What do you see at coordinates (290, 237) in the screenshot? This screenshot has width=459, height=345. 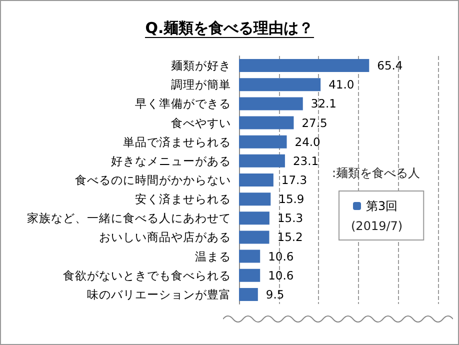 I see `data-label: 15.2` at bounding box center [290, 237].